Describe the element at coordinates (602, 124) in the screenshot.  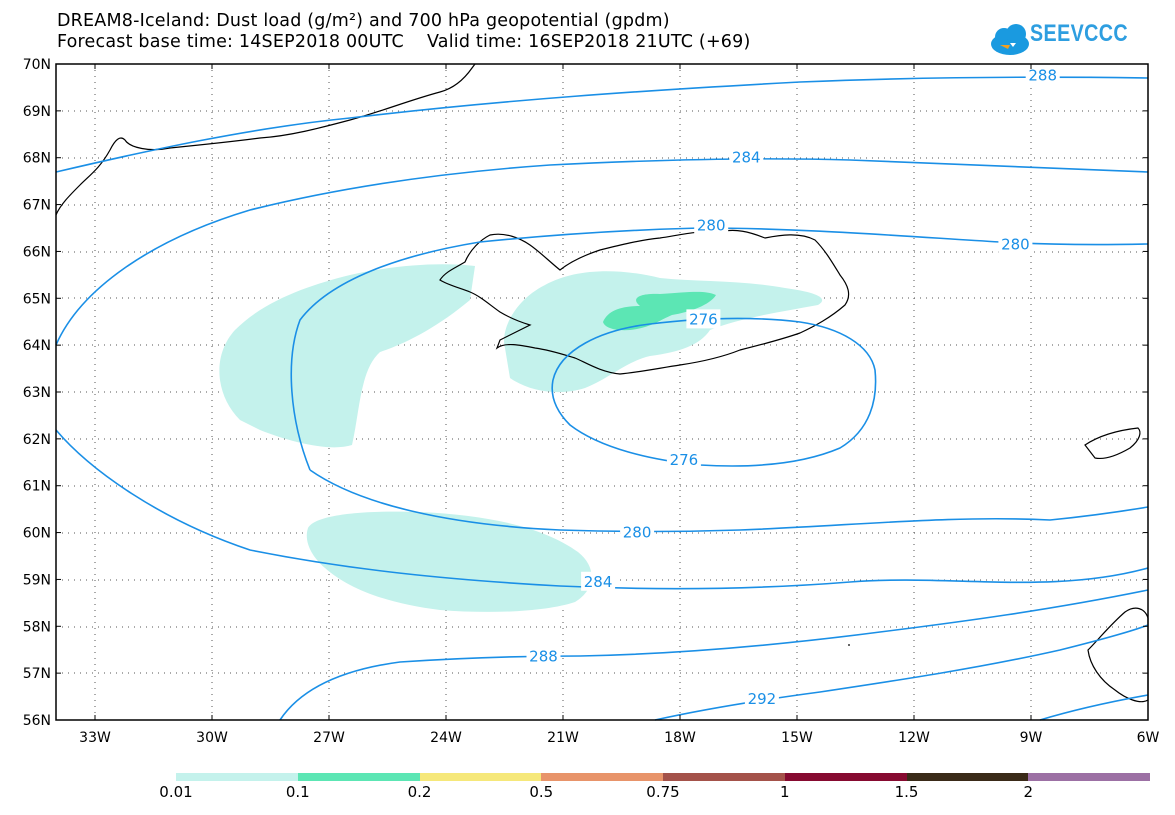
I see `contour-288-north` at that location.